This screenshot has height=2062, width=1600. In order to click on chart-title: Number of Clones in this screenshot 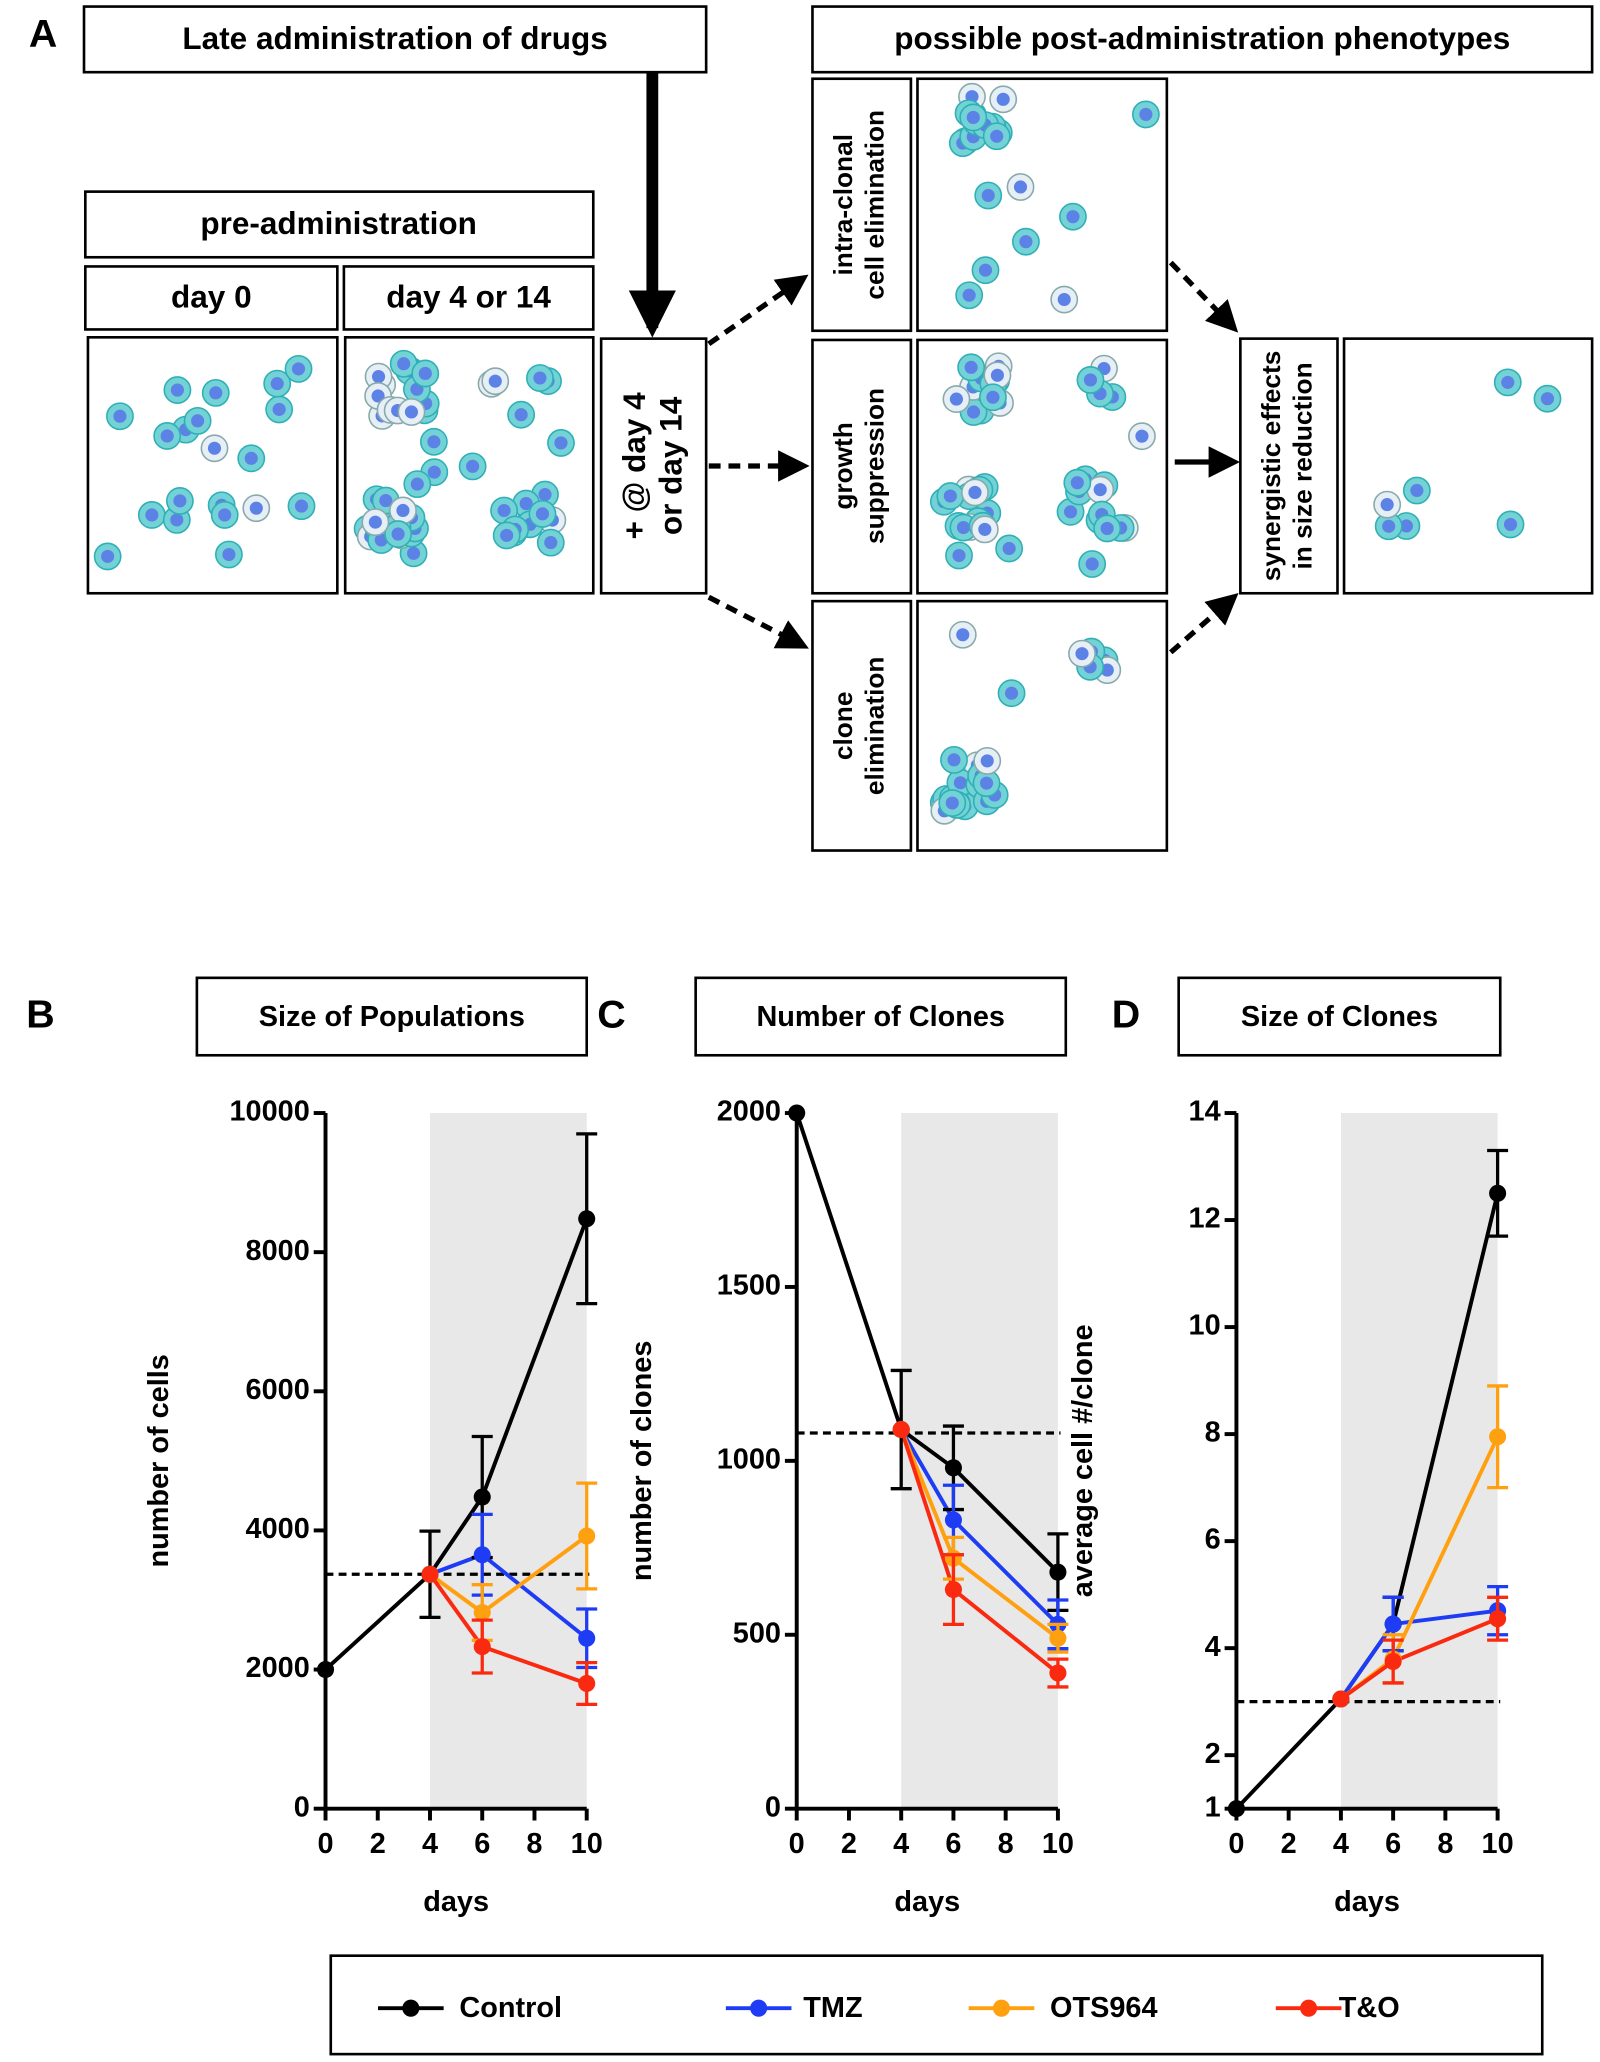, I will do `click(880, 1017)`.